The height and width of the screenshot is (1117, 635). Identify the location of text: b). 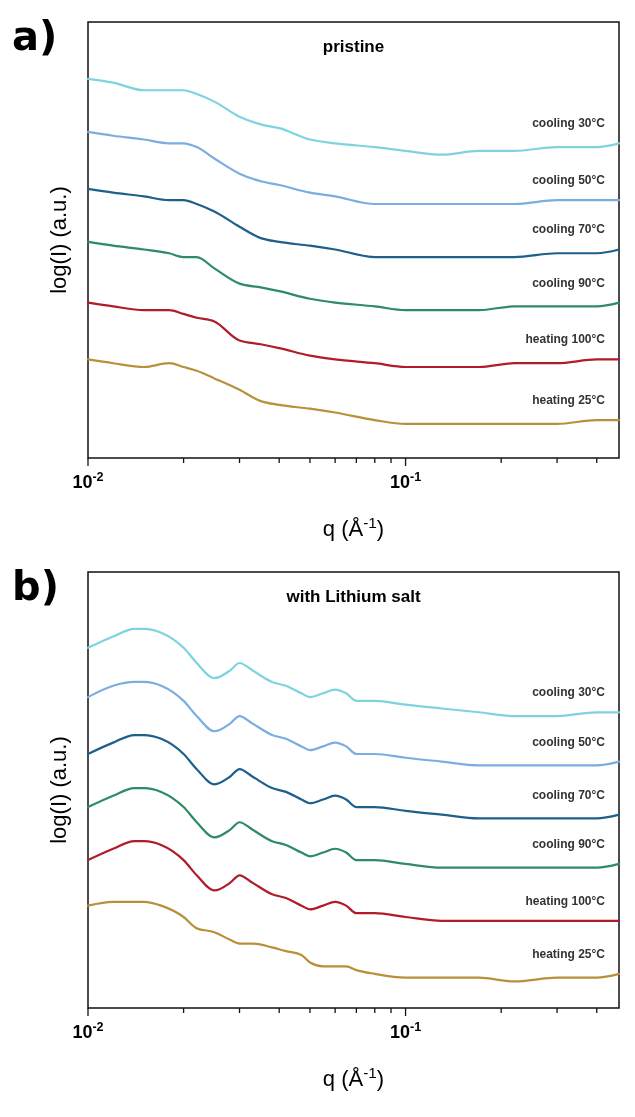
(35, 586).